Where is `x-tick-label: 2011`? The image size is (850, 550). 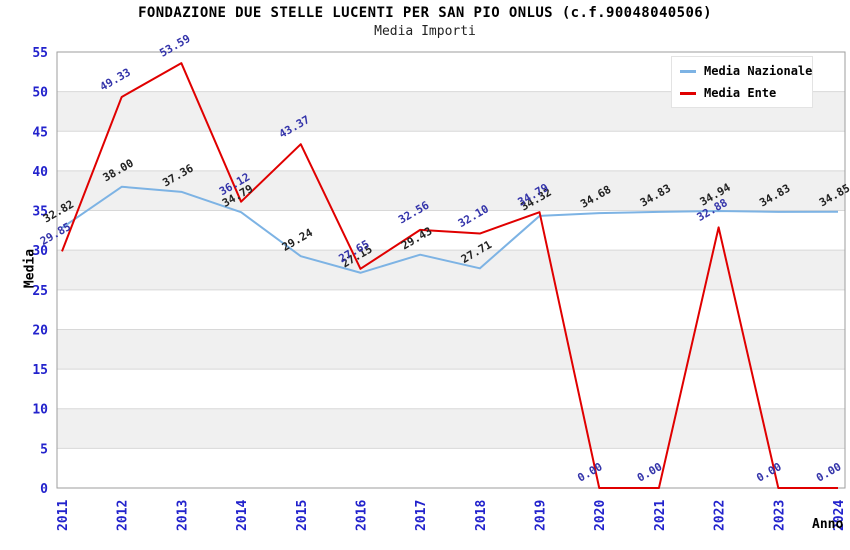
x-tick-label: 2011 is located at coordinates (63, 515).